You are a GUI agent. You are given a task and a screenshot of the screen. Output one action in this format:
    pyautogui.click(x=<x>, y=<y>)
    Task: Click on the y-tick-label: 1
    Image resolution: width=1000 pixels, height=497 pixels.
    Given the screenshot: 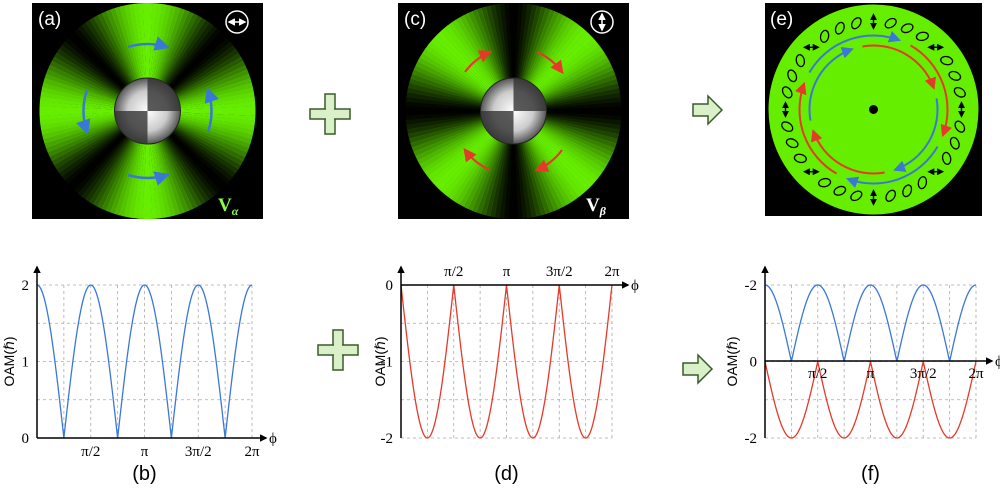 What is the action you would take?
    pyautogui.click(x=26, y=363)
    